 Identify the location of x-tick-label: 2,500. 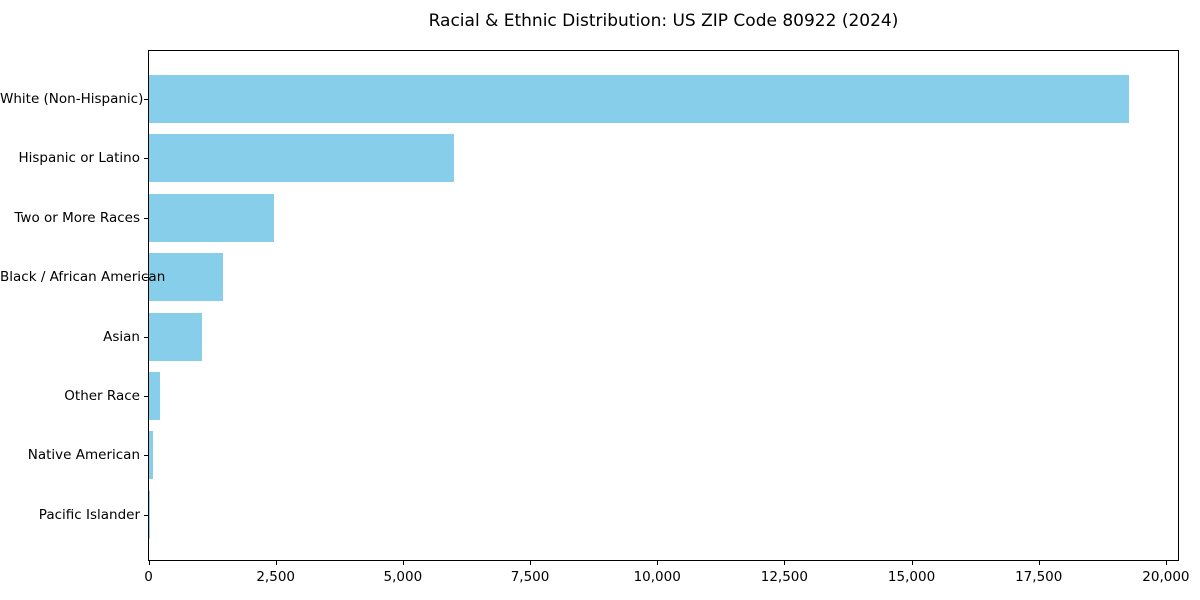
(275, 577).